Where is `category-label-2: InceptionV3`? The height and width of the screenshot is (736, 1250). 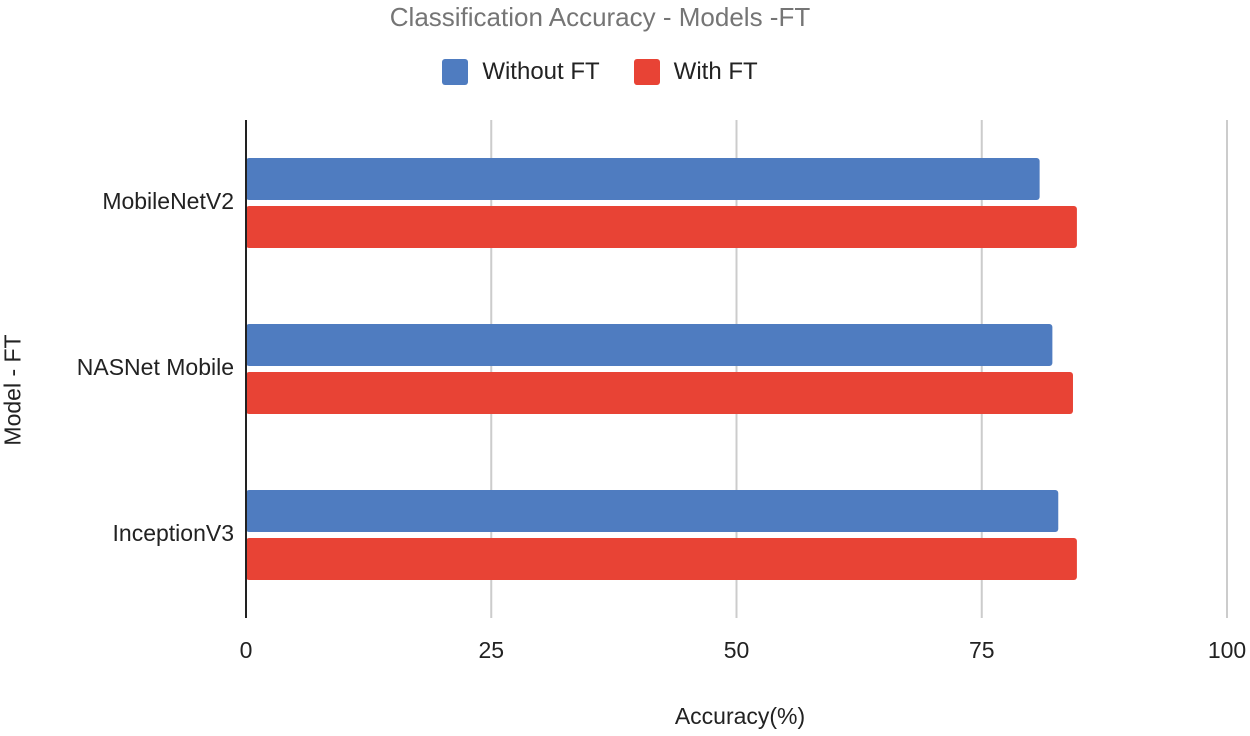 category-label-2: InceptionV3 is located at coordinates (173, 533).